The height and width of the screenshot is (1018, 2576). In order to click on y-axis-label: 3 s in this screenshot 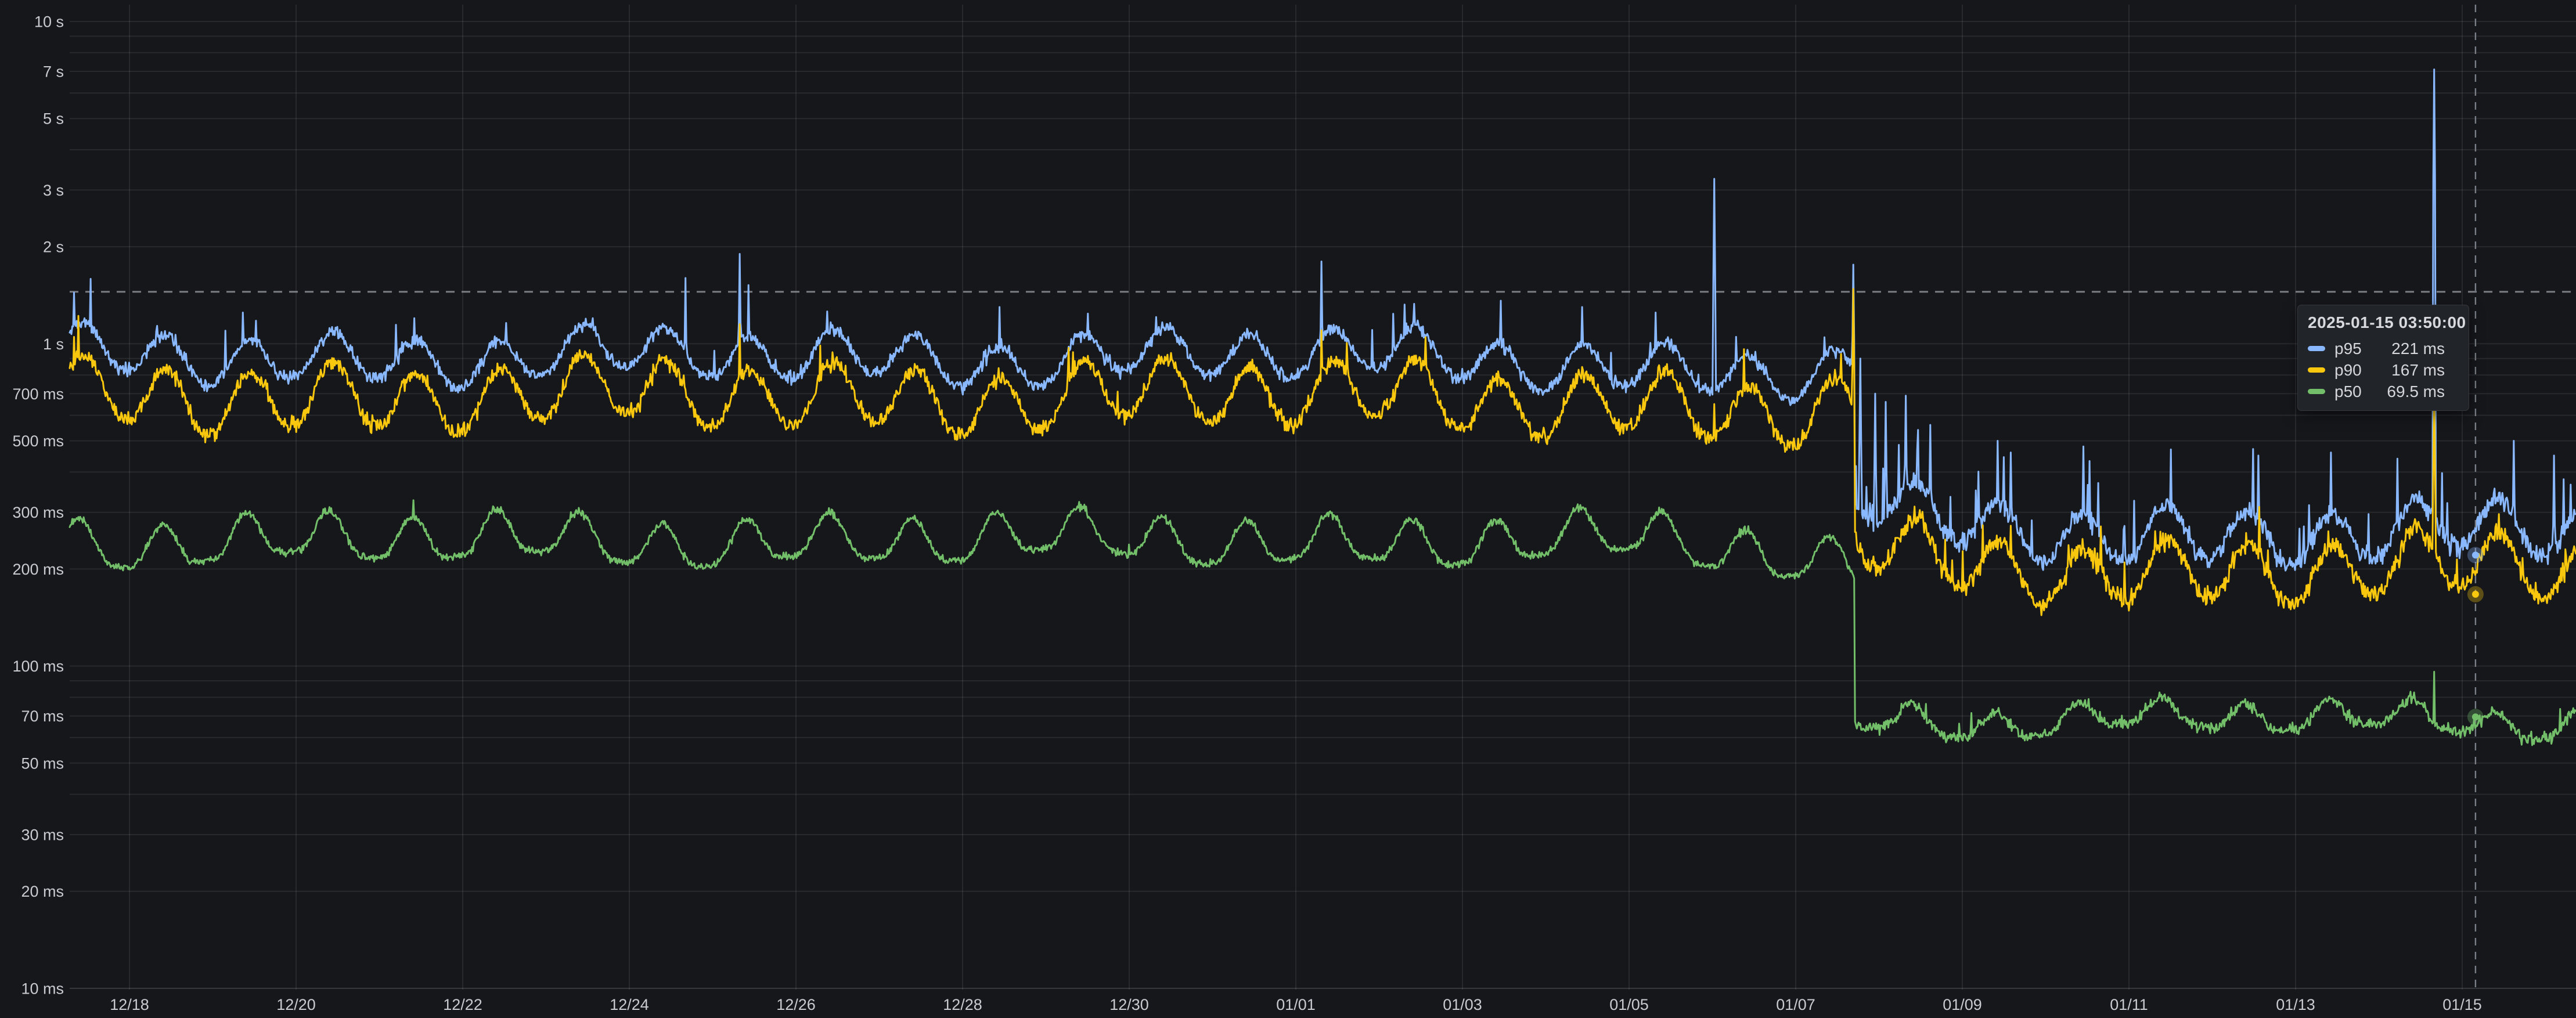, I will do `click(53, 190)`.